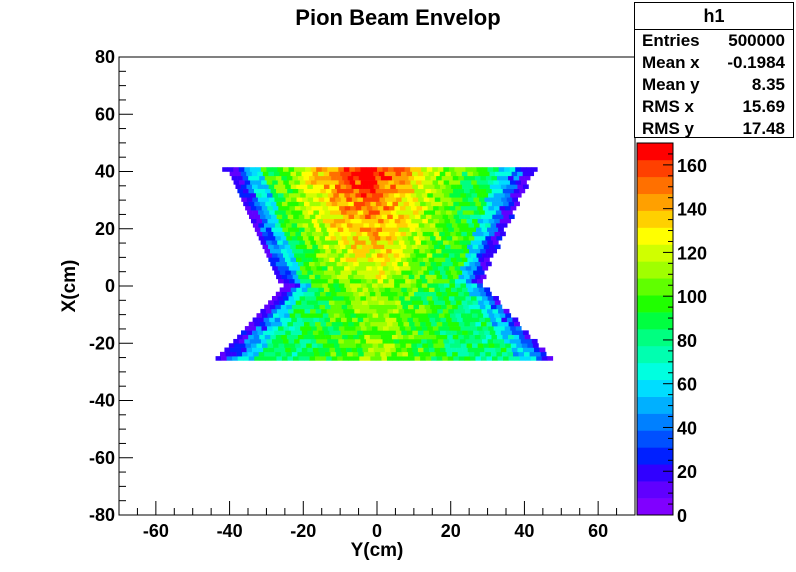 The image size is (796, 572). What do you see at coordinates (714, 85) in the screenshot?
I see `stats-row: Mean y 8.35` at bounding box center [714, 85].